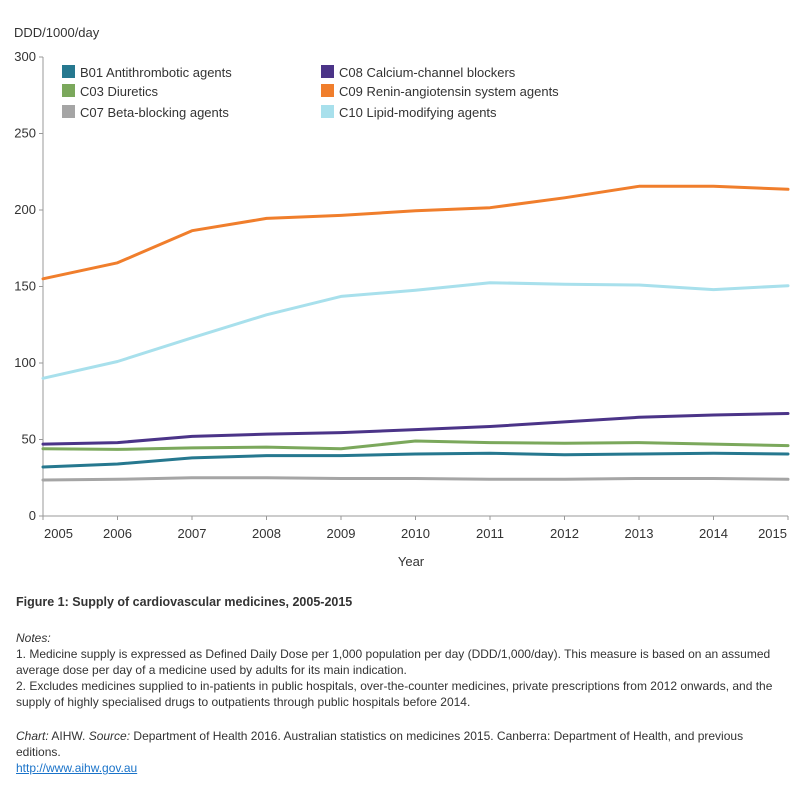  I want to click on y-tick-label: 50, so click(29, 439).